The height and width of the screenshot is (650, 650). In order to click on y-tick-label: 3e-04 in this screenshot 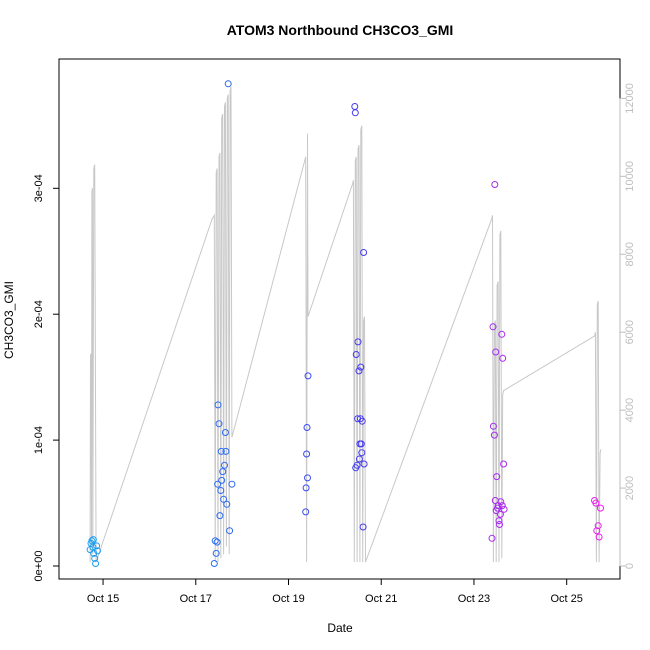, I will do `click(39, 188)`.